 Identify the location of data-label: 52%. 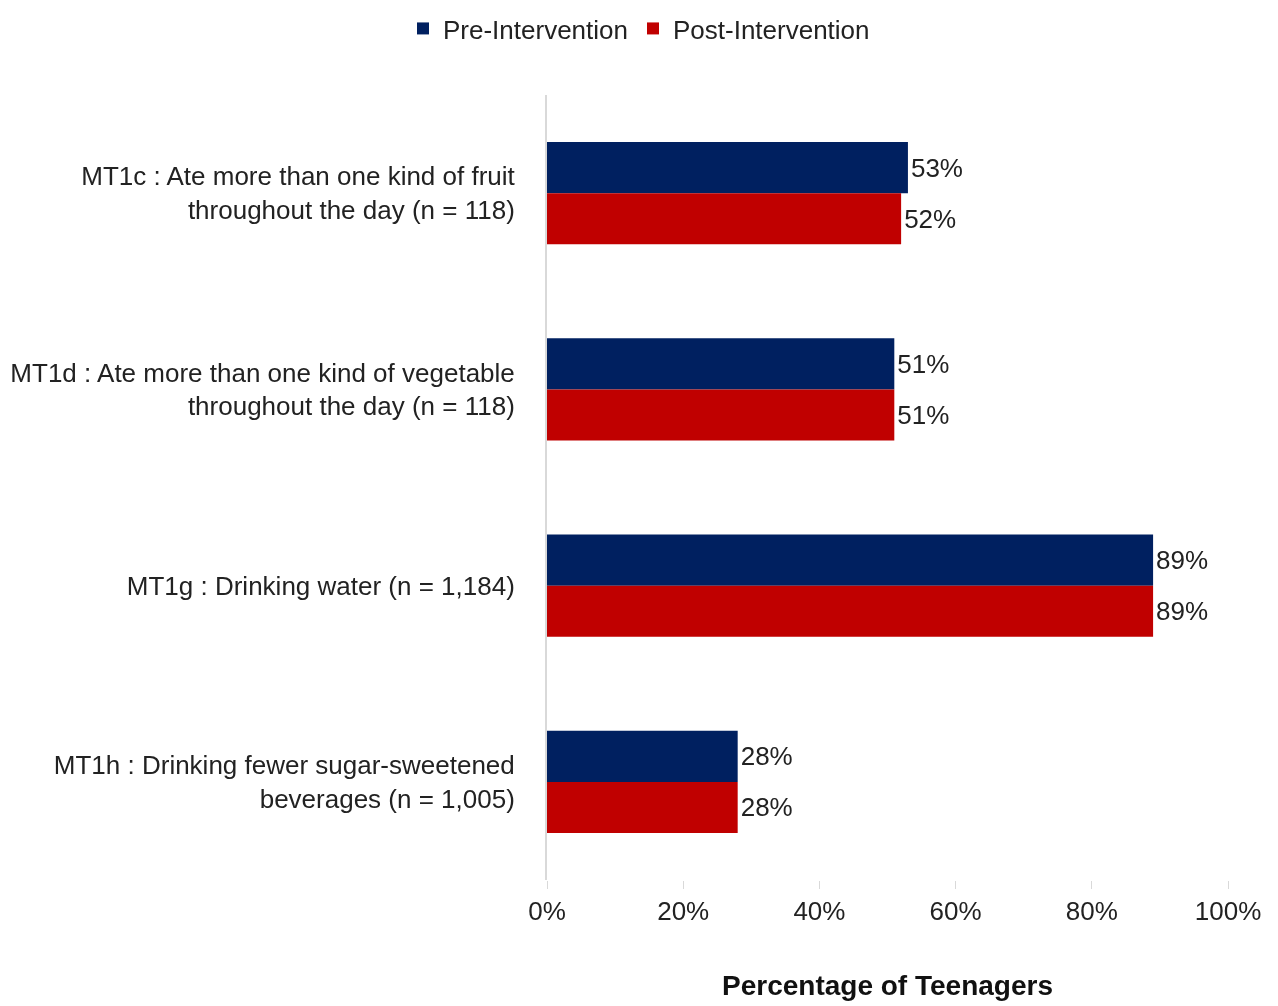
(930, 218).